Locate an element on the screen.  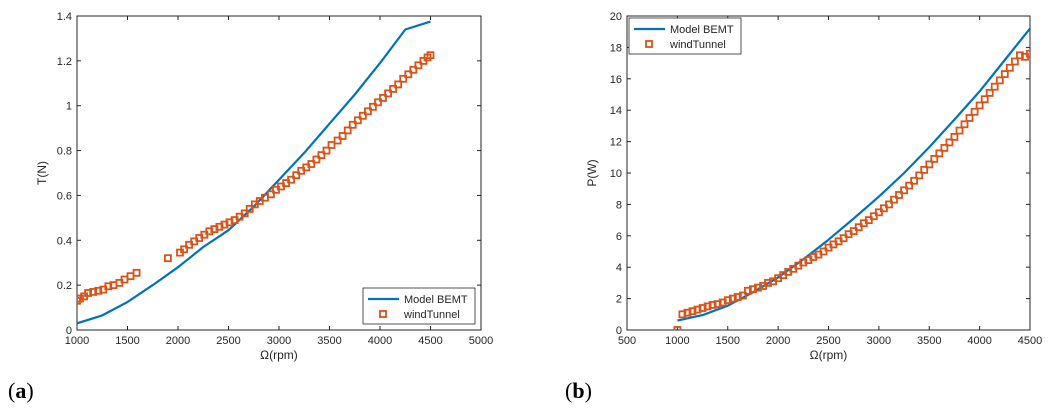
y-axis-label: T(N) is located at coordinates (42, 173).